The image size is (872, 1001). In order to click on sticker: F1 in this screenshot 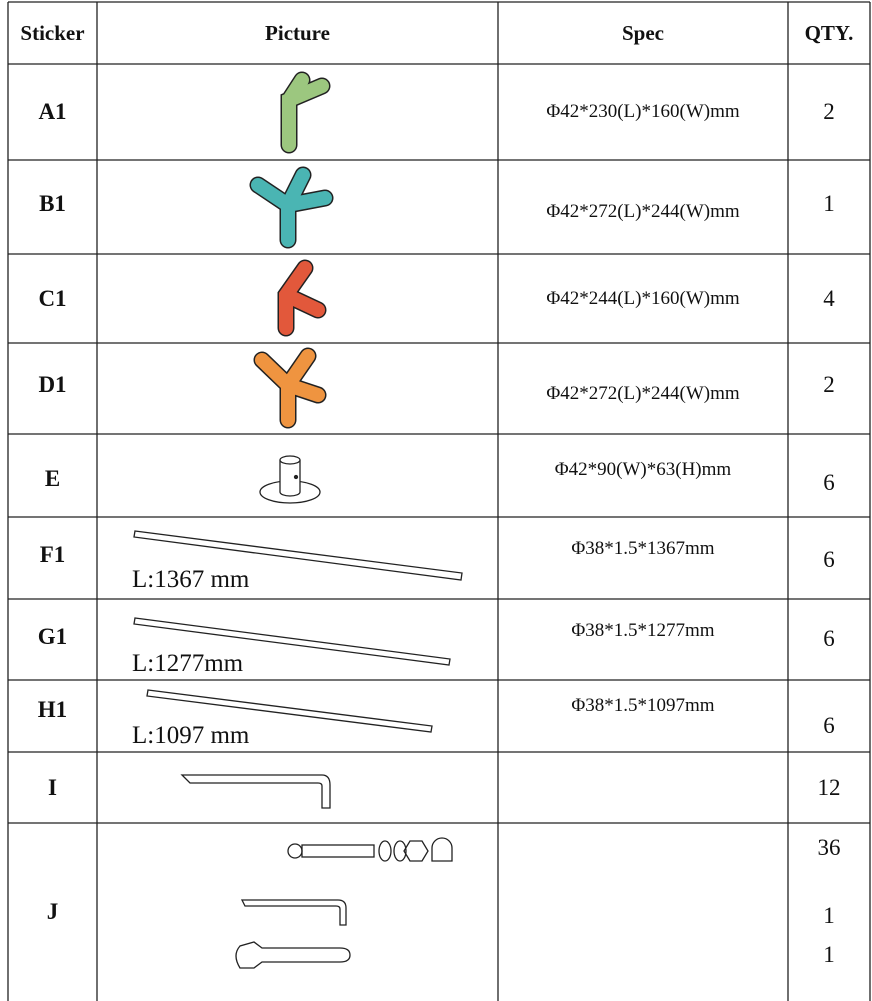, I will do `click(52, 554)`.